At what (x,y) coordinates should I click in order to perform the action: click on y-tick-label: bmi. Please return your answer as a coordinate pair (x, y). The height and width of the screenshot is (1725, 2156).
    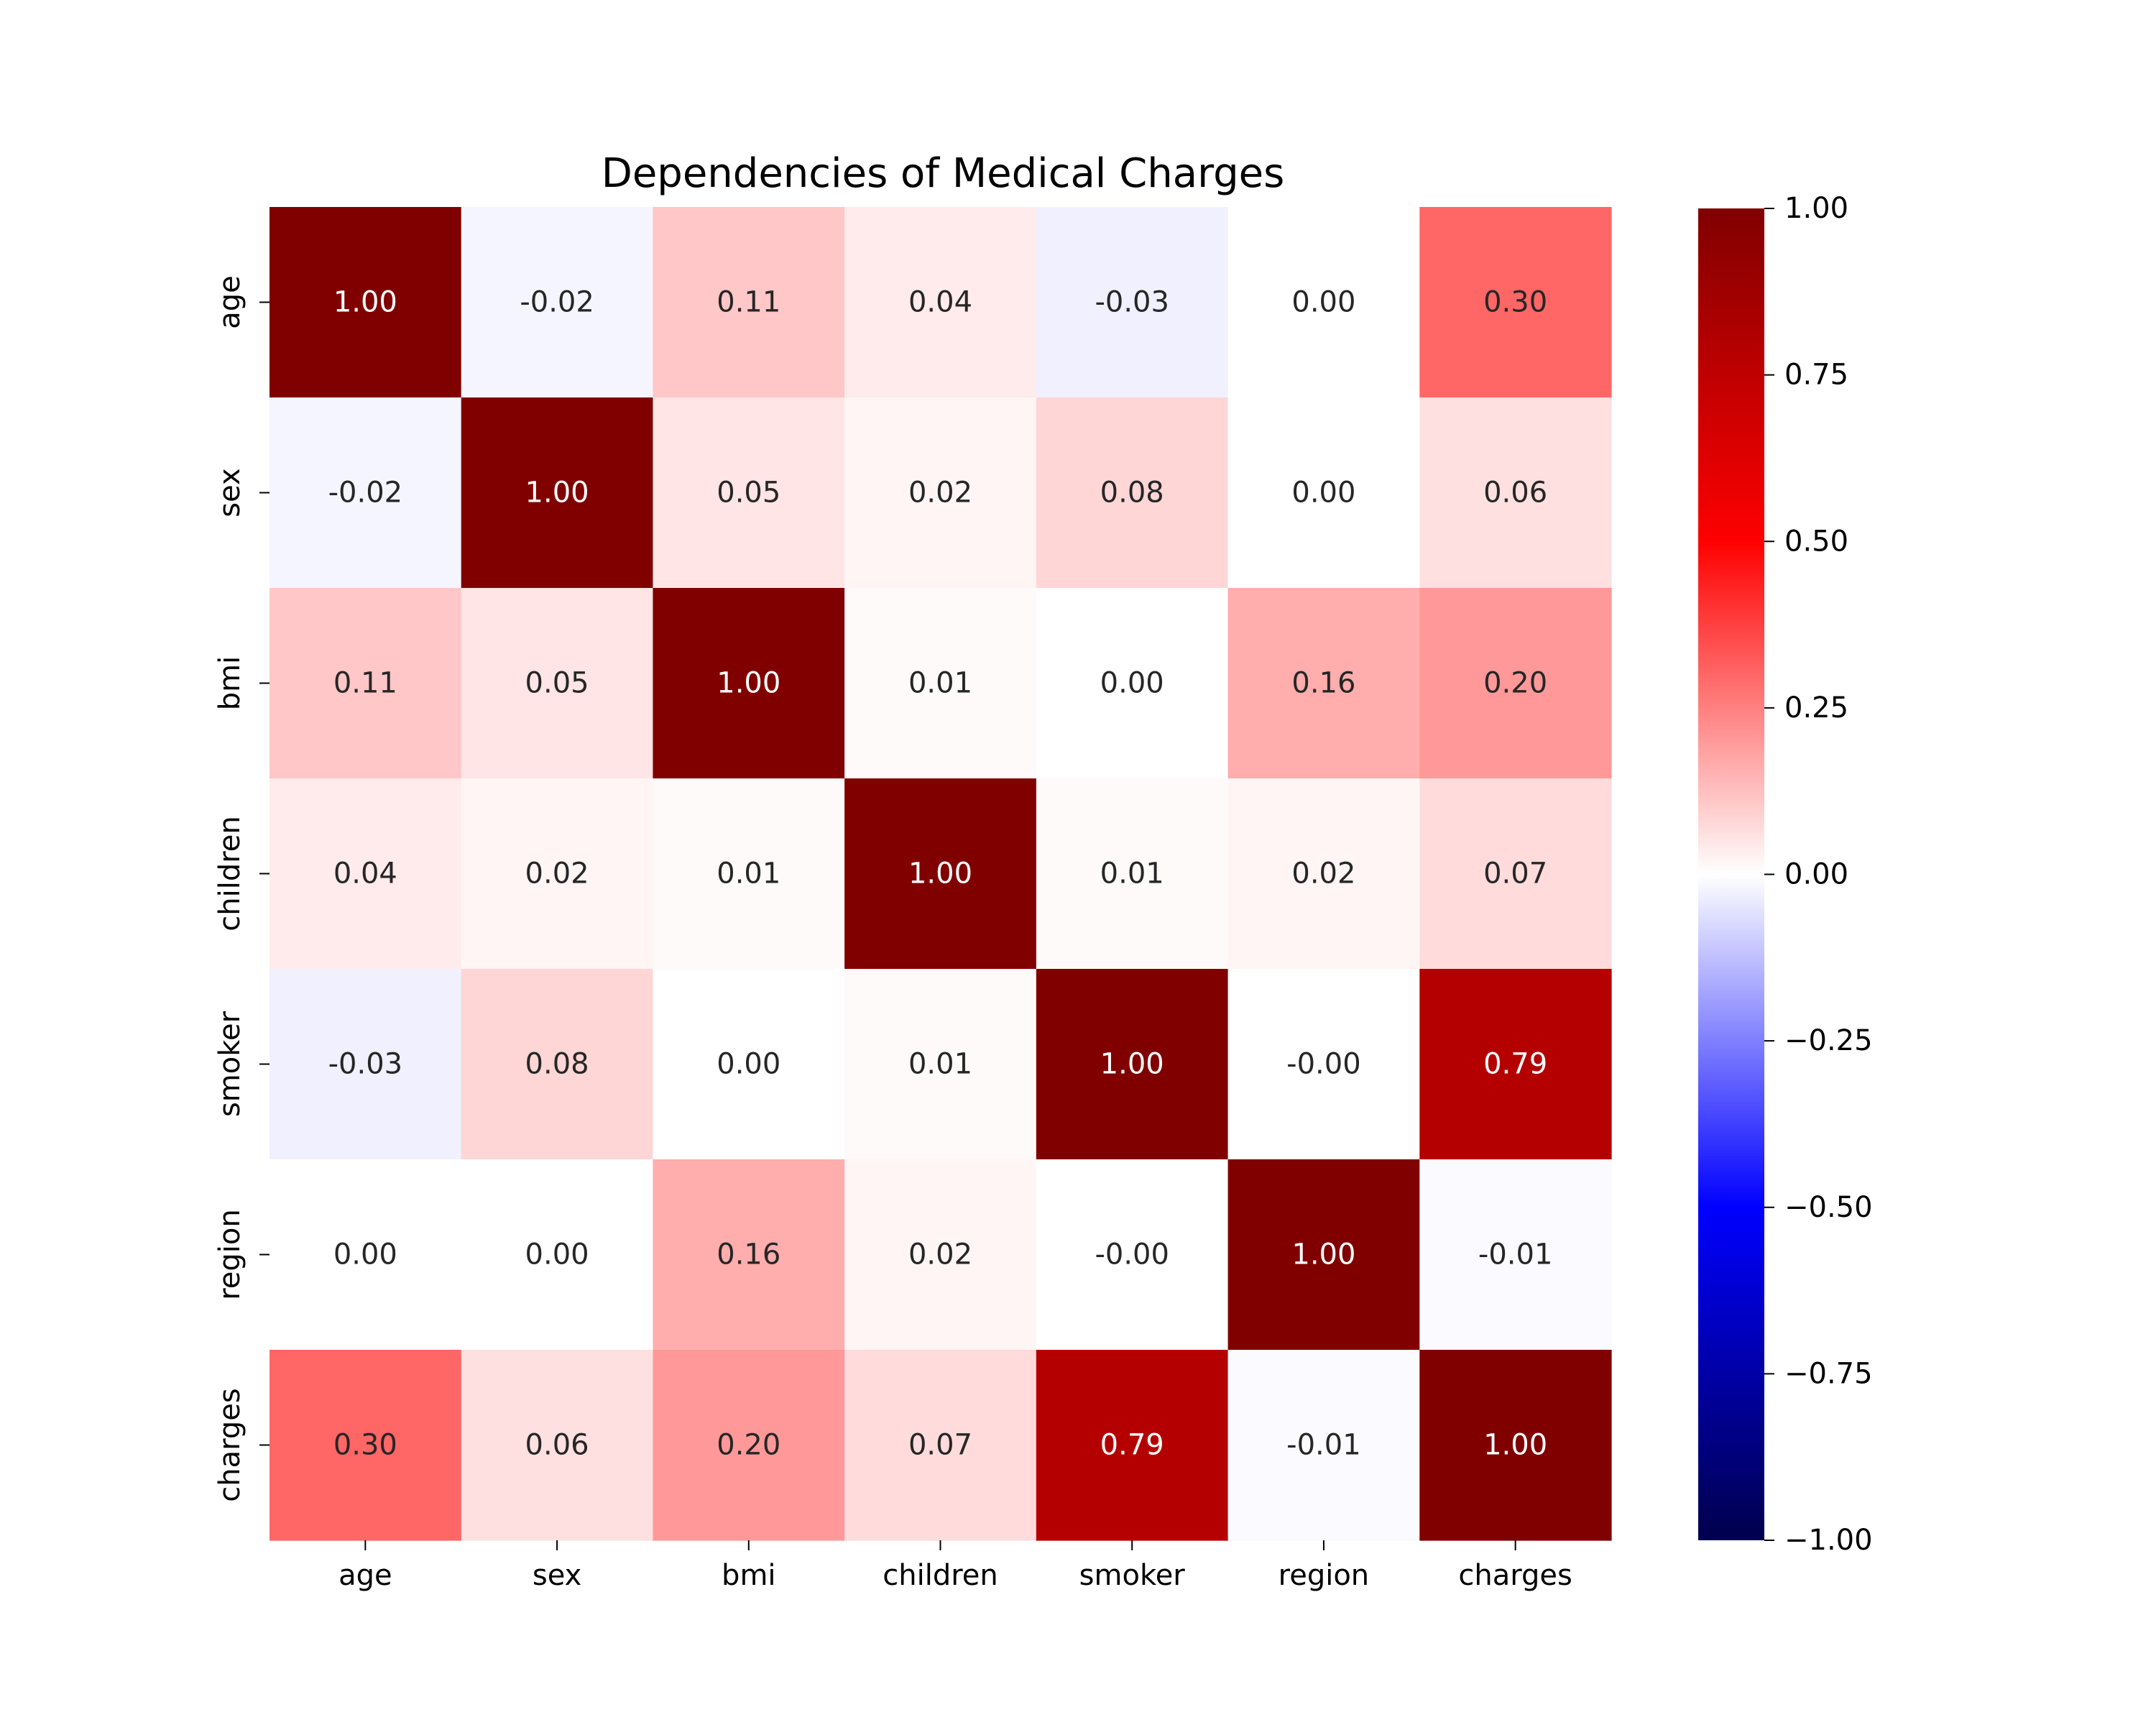
    Looking at the image, I should click on (230, 683).